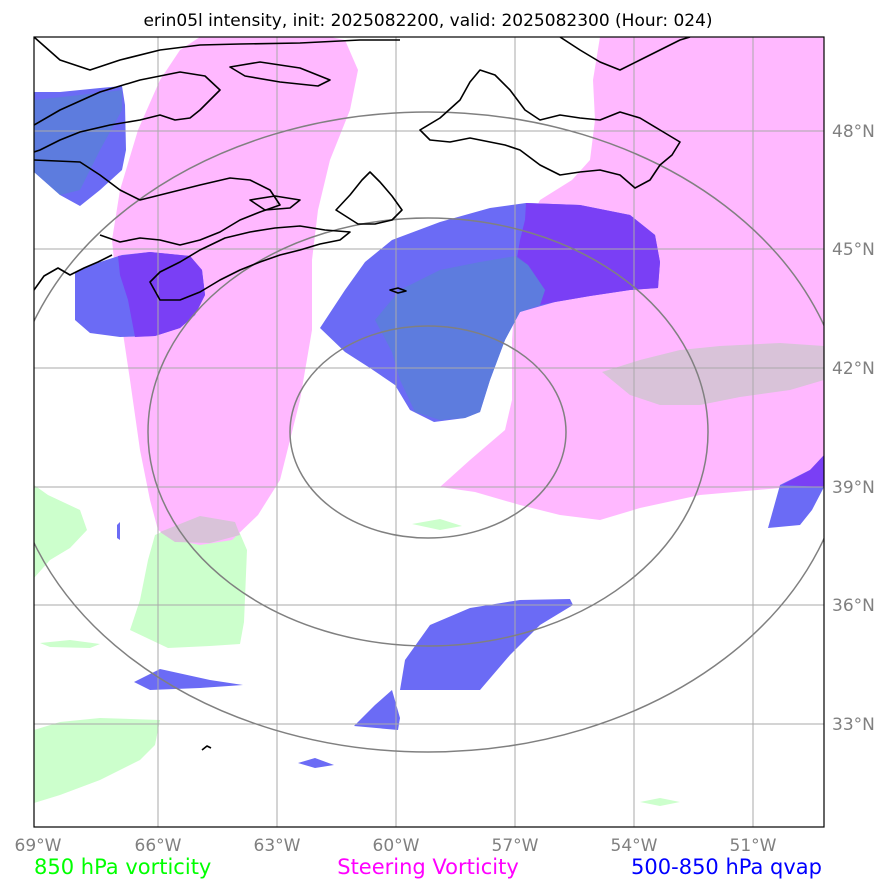 This screenshot has height=891, width=894. Describe the element at coordinates (73, 272) in the screenshot. I see `coastline-maine` at that location.